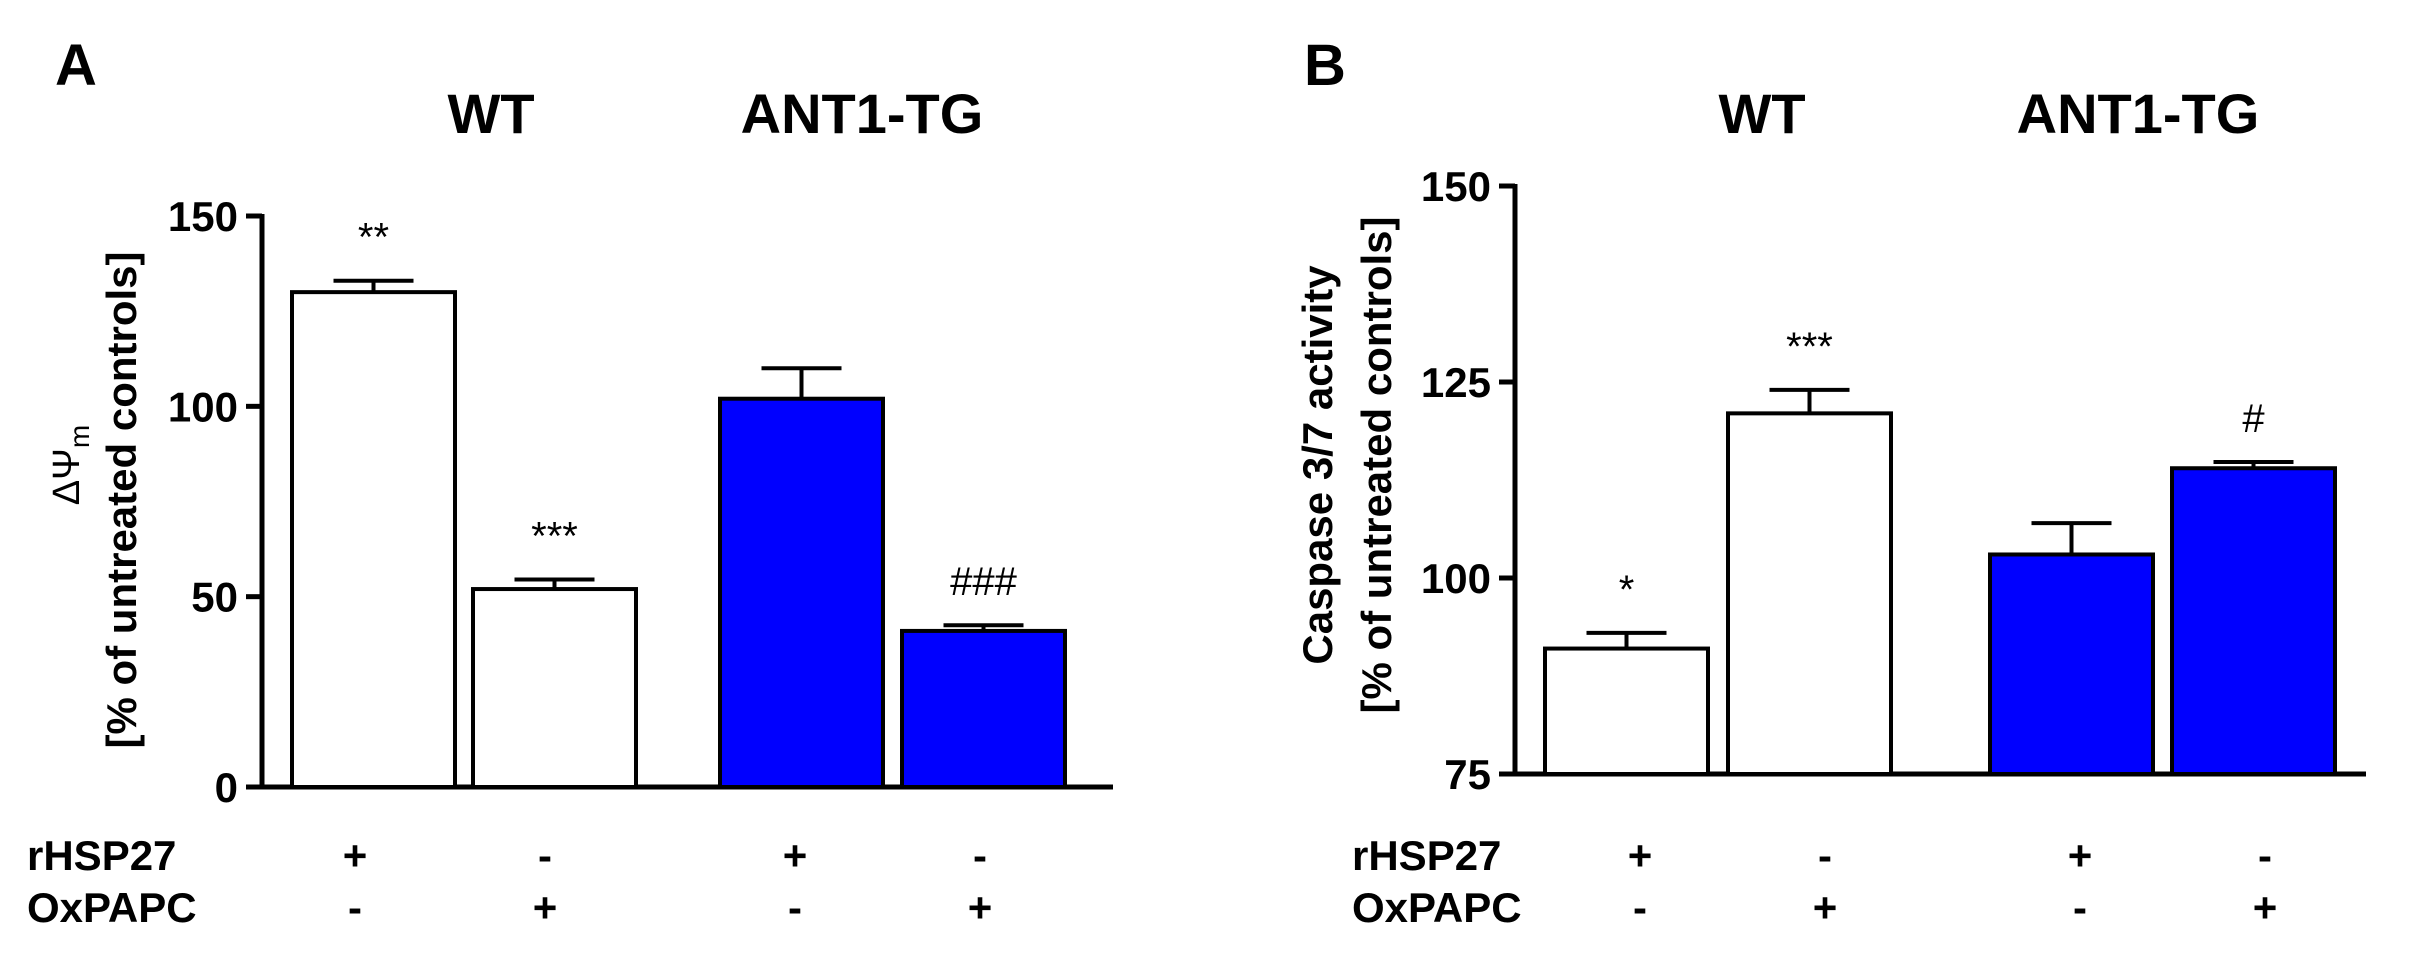 Image resolution: width=2424 pixels, height=956 pixels. Describe the element at coordinates (554, 537) in the screenshot. I see `panel-a-significance-label: ***` at that location.